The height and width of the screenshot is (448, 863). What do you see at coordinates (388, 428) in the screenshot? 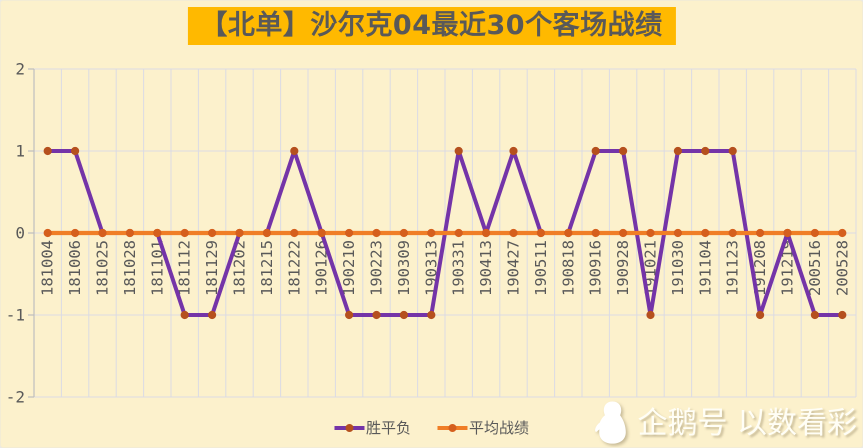
I see `legend-label-result: 胜平负` at bounding box center [388, 428].